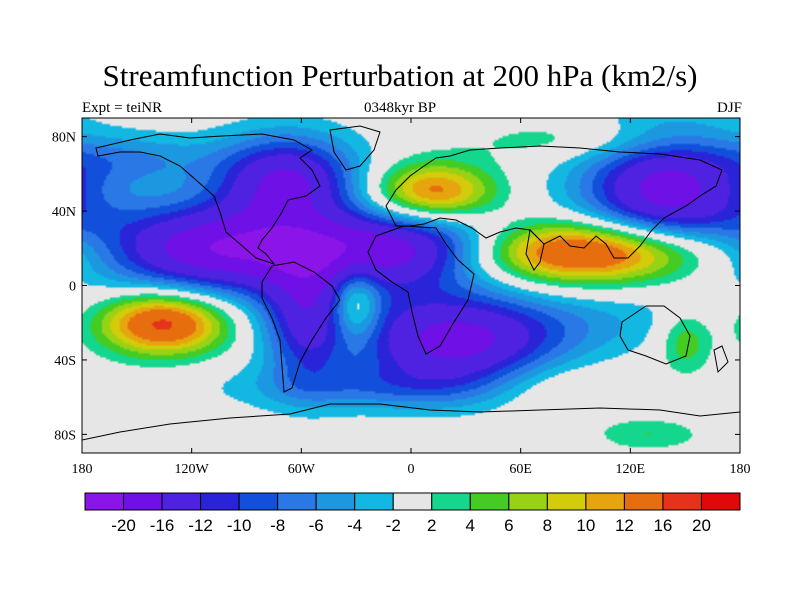 This screenshot has width=800, height=600. I want to click on india-coast, so click(535, 249).